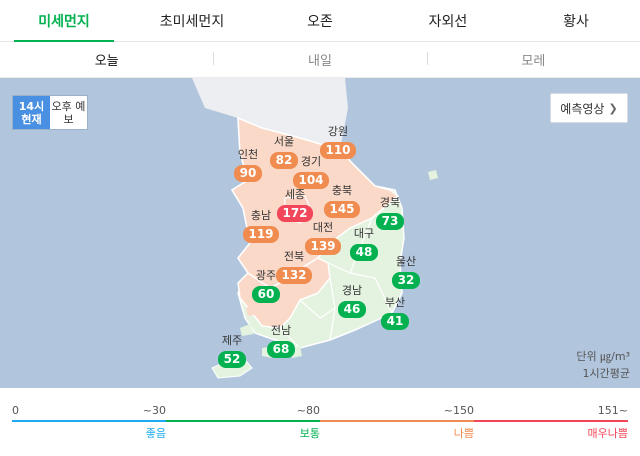 Image resolution: width=640 pixels, height=456 pixels. What do you see at coordinates (338, 150) in the screenshot?
I see `region-value-badge: 110` at bounding box center [338, 150].